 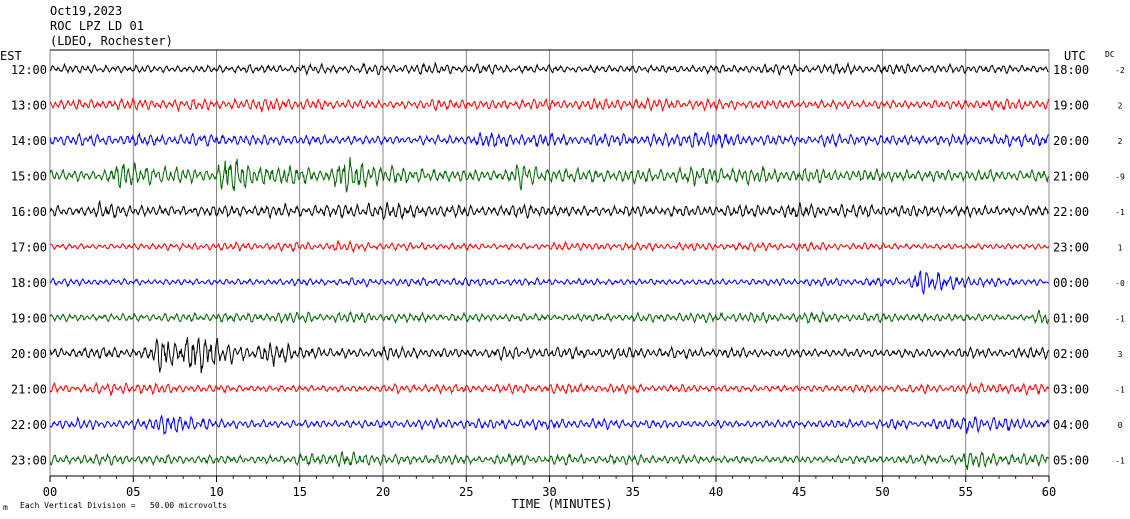 What do you see at coordinates (133, 492) in the screenshot?
I see `x-tick-label: 05` at bounding box center [133, 492].